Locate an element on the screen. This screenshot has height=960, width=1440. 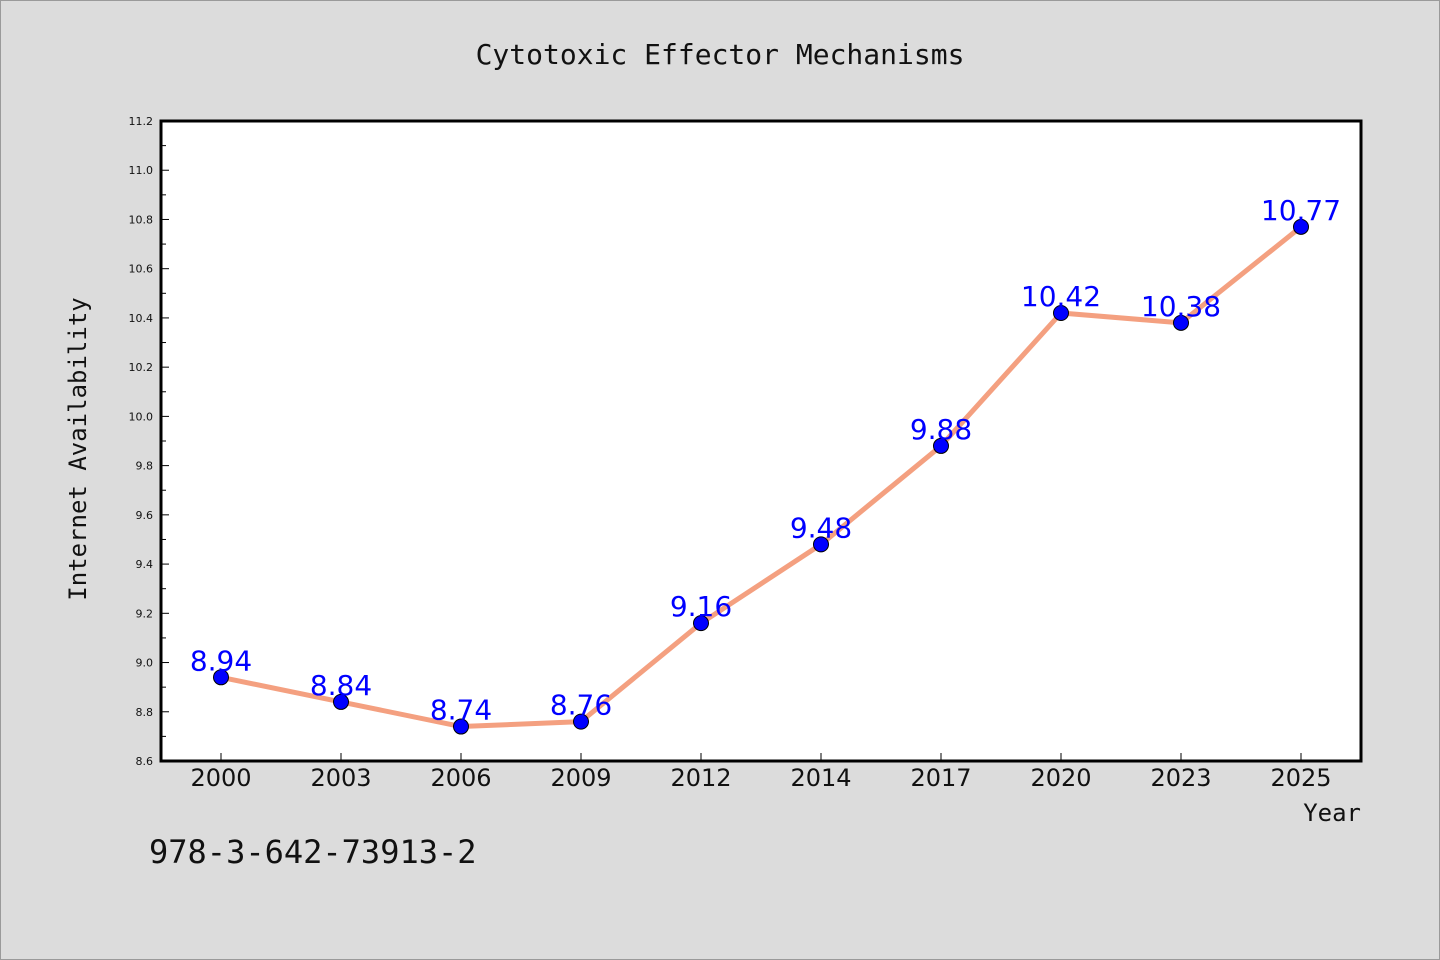
y-tick-label: 9.4 is located at coordinates (145, 564).